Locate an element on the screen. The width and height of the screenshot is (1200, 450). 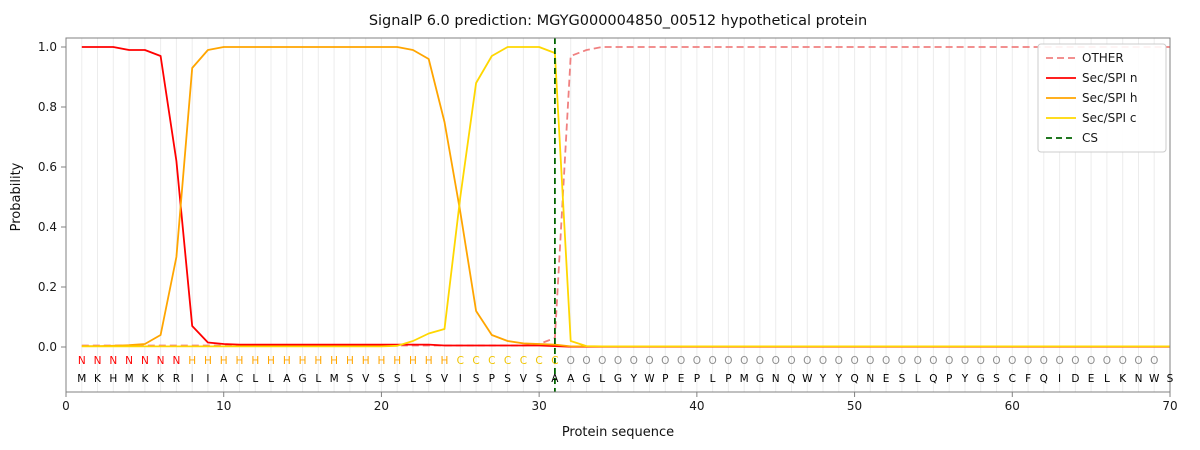
x-tick-label: 70 is located at coordinates (1169, 406).